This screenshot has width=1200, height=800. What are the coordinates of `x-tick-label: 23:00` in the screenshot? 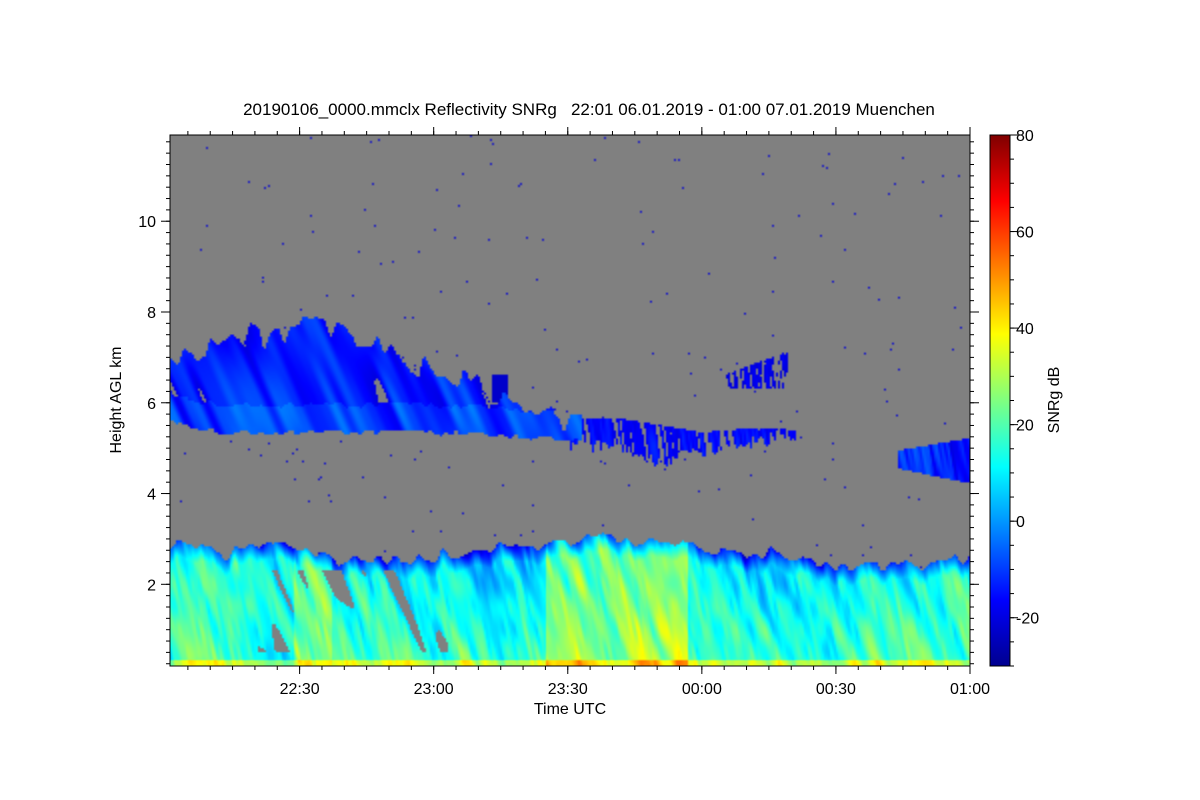 It's located at (434, 689).